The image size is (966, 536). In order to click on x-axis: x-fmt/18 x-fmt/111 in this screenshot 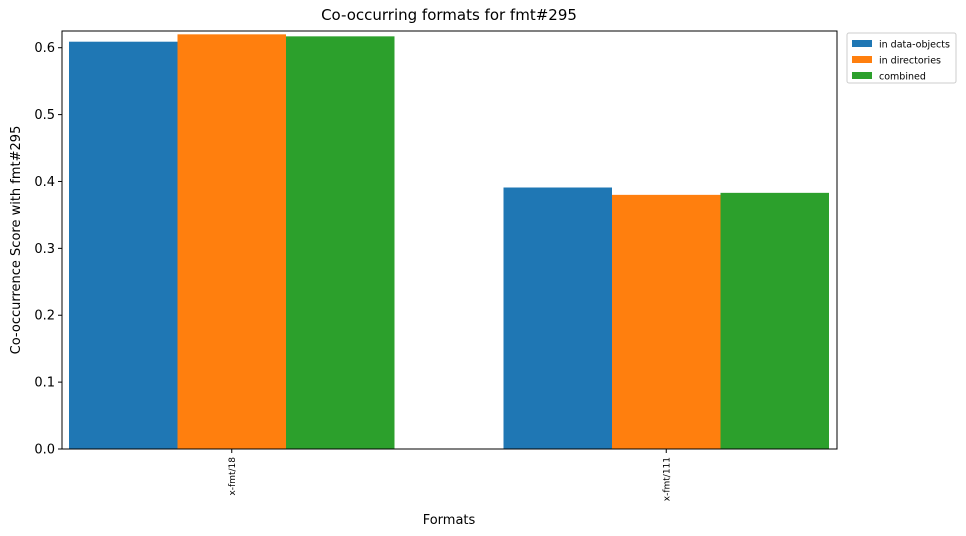, I will do `click(450, 475)`.